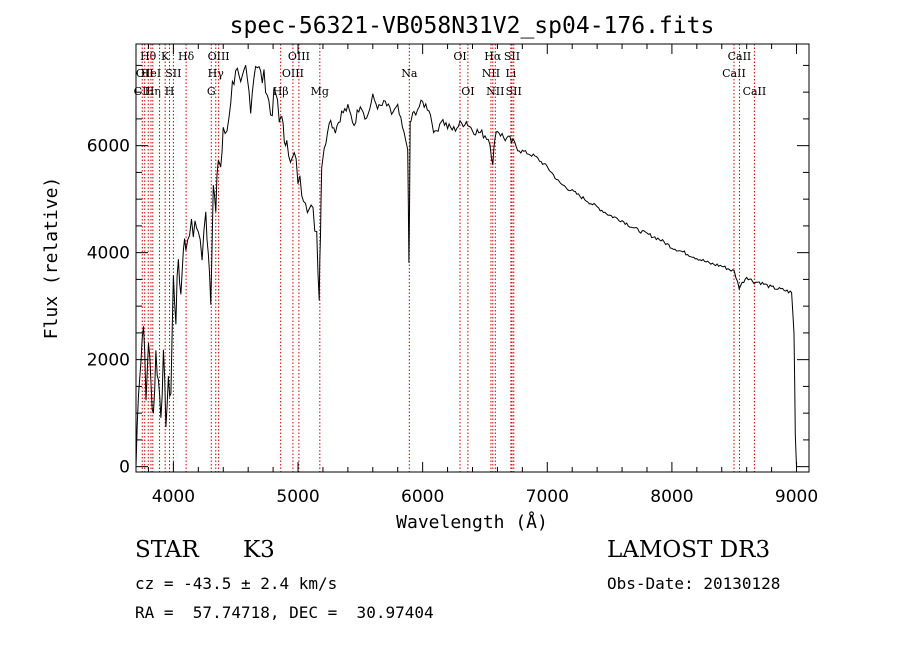 Image resolution: width=900 pixels, height=649 pixels. What do you see at coordinates (493, 56) in the screenshot?
I see `line-marker-label: Hα` at bounding box center [493, 56].